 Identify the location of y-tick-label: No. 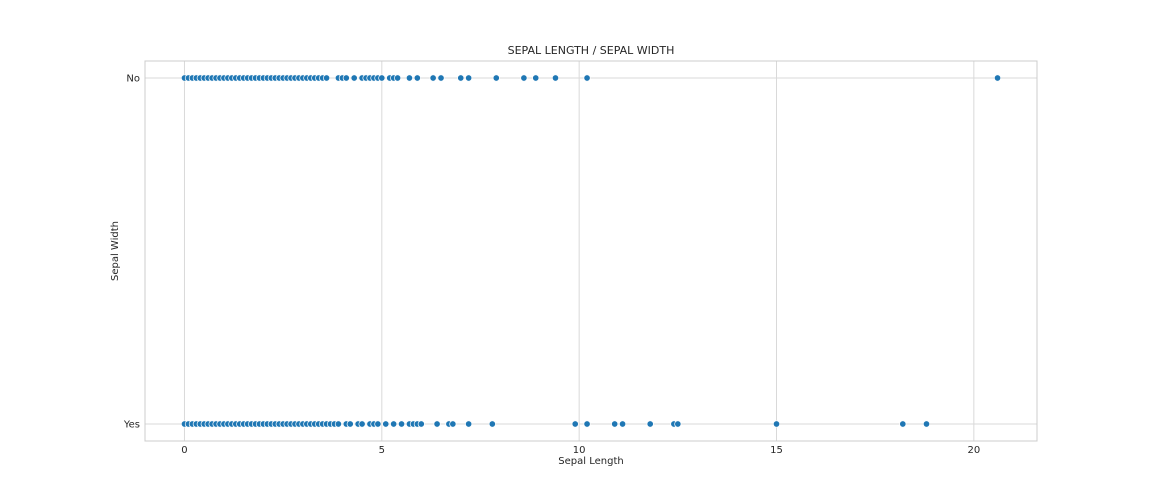
(133, 79).